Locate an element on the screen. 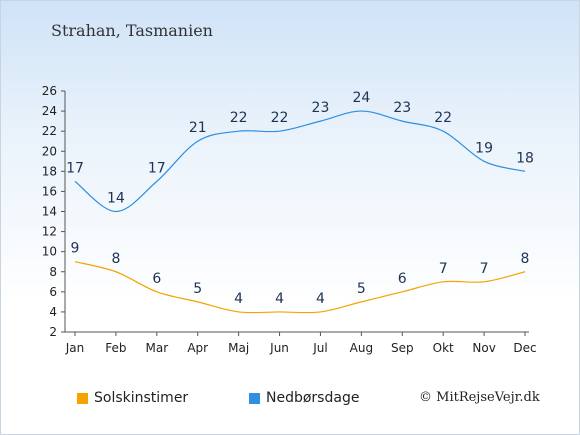 The height and width of the screenshot is (435, 580). x-tick-label: Jun is located at coordinates (279, 348).